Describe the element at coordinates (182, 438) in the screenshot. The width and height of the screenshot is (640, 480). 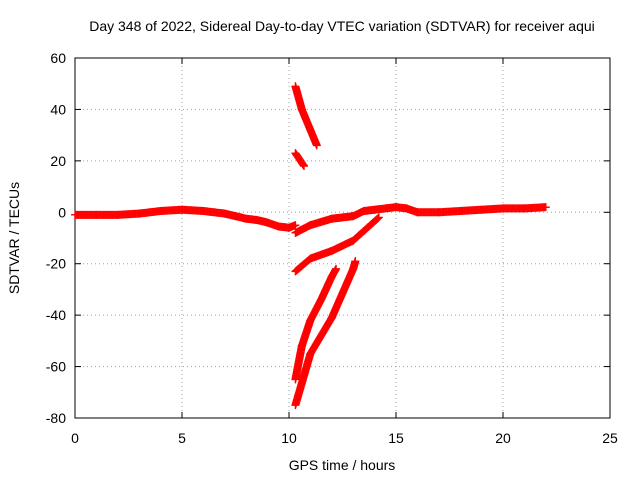
I see `x-tick-label: 5` at that location.